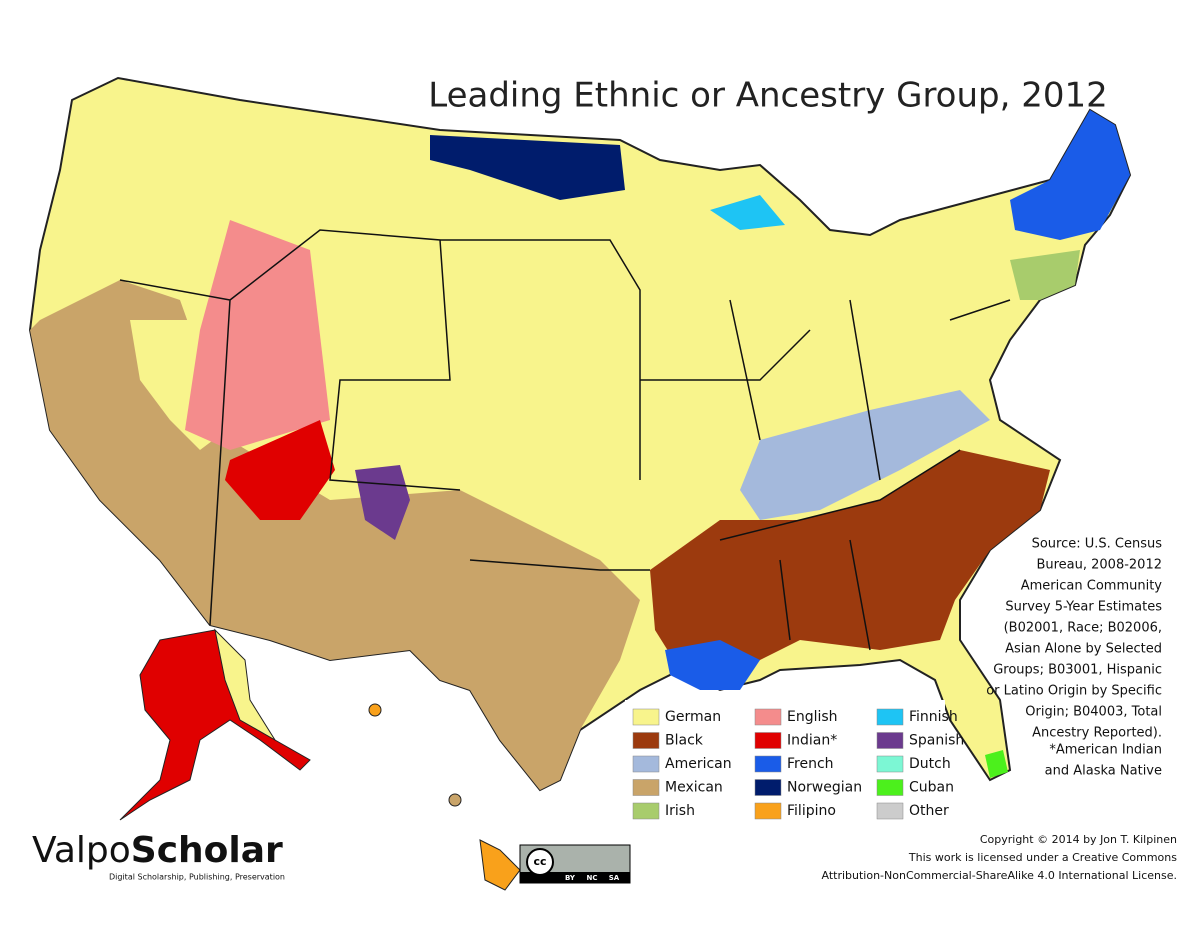 The image size is (1200, 927). Describe the element at coordinates (936, 741) in the screenshot. I see `legend-label: Spanish` at that location.